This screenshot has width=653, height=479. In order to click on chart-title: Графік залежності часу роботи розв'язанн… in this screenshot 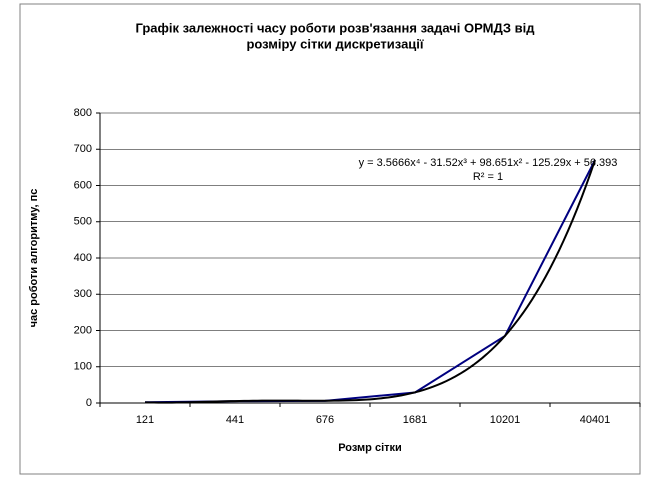, I will do `click(335, 27)`.